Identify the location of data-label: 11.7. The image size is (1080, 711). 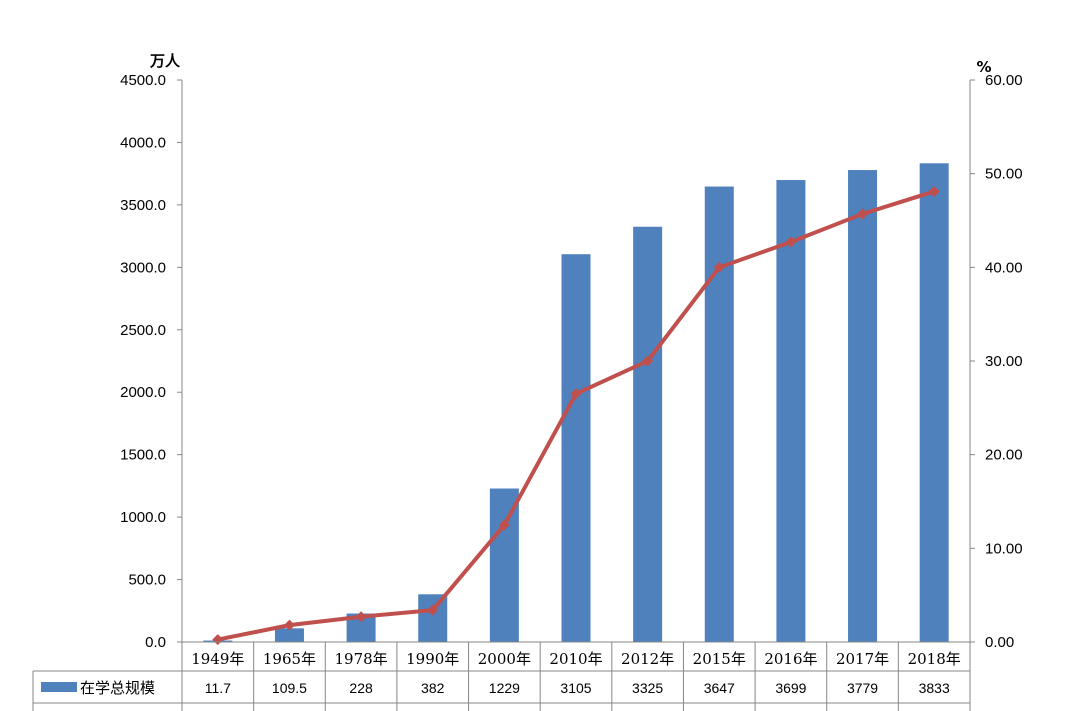
(218, 688).